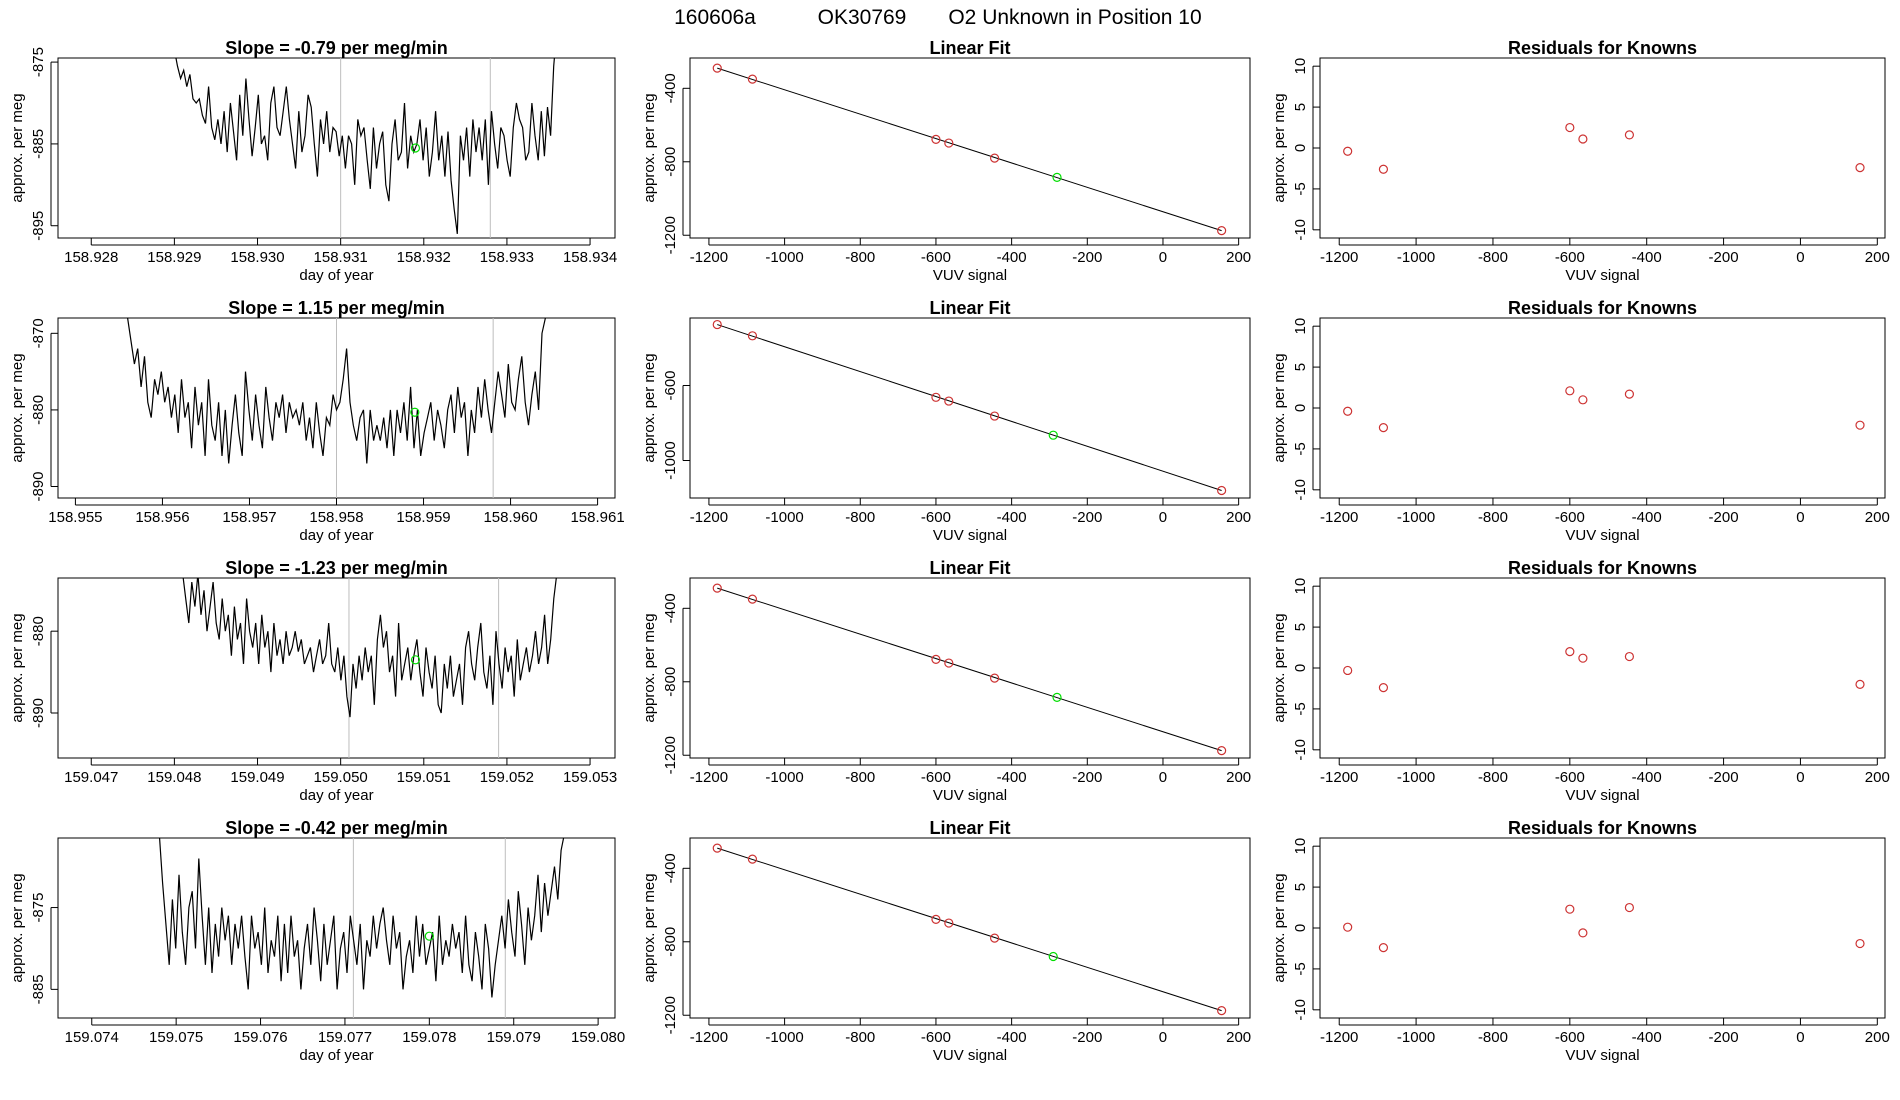 The image size is (1900, 1100). Describe the element at coordinates (1053, 435) in the screenshot. I see `unknown-point` at that location.